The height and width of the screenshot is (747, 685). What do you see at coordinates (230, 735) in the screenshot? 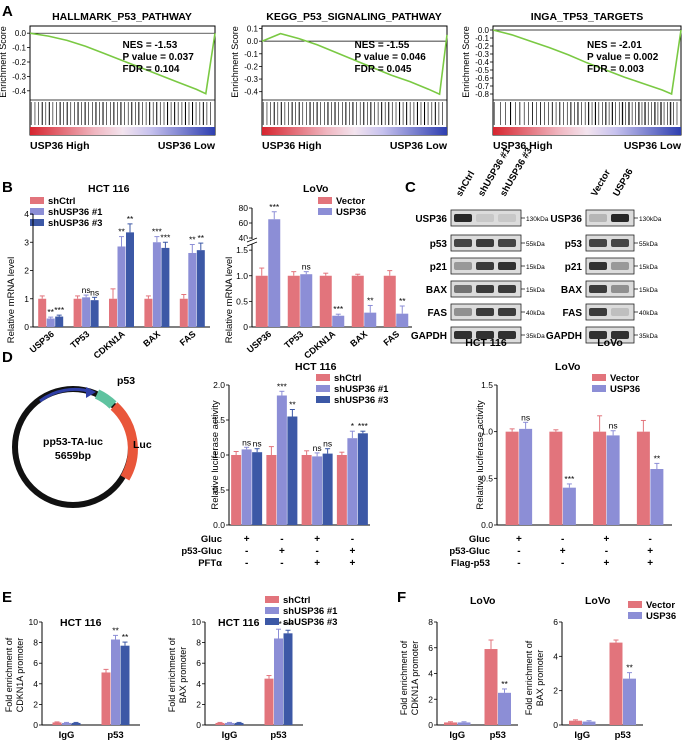
I see `x-category-label: IgG` at bounding box center [230, 735].